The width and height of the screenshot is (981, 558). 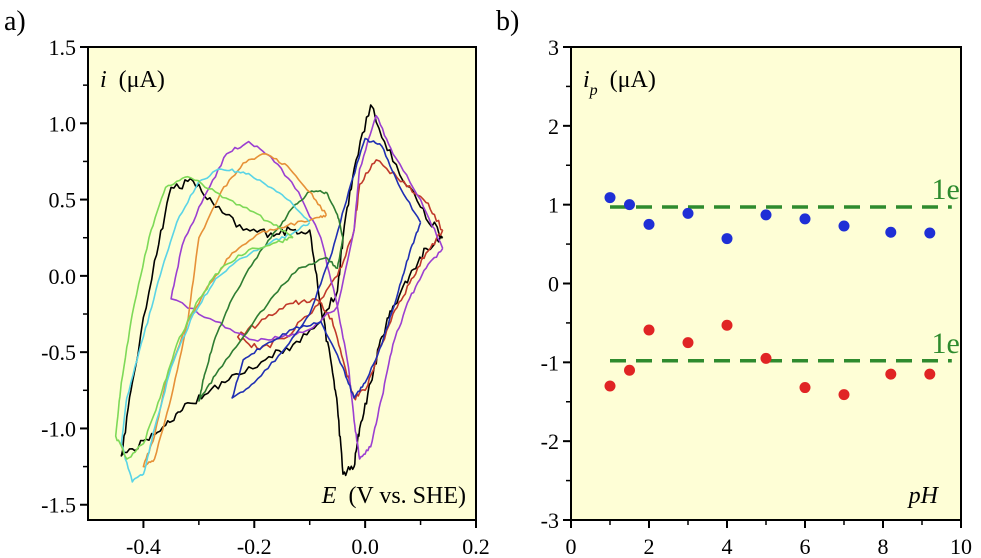 What do you see at coordinates (365, 546) in the screenshot?
I see `panel-a-xtick-label: 0.0` at bounding box center [365, 546].